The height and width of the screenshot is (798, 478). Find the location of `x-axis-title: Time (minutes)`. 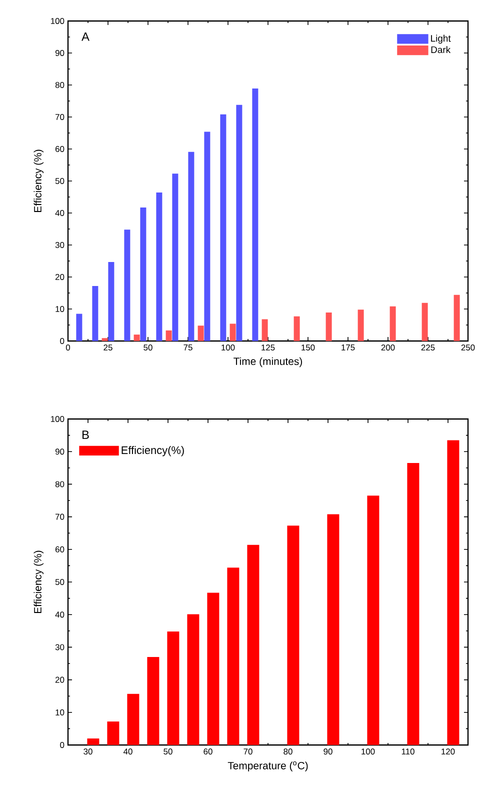

x-axis-title: Time (minutes) is located at coordinates (268, 362).